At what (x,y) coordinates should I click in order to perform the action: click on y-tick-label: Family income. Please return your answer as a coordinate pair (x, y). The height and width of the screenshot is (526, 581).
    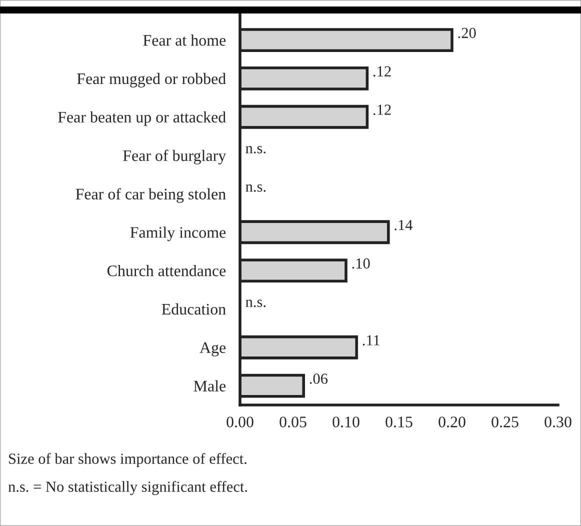
    Looking at the image, I should click on (178, 234).